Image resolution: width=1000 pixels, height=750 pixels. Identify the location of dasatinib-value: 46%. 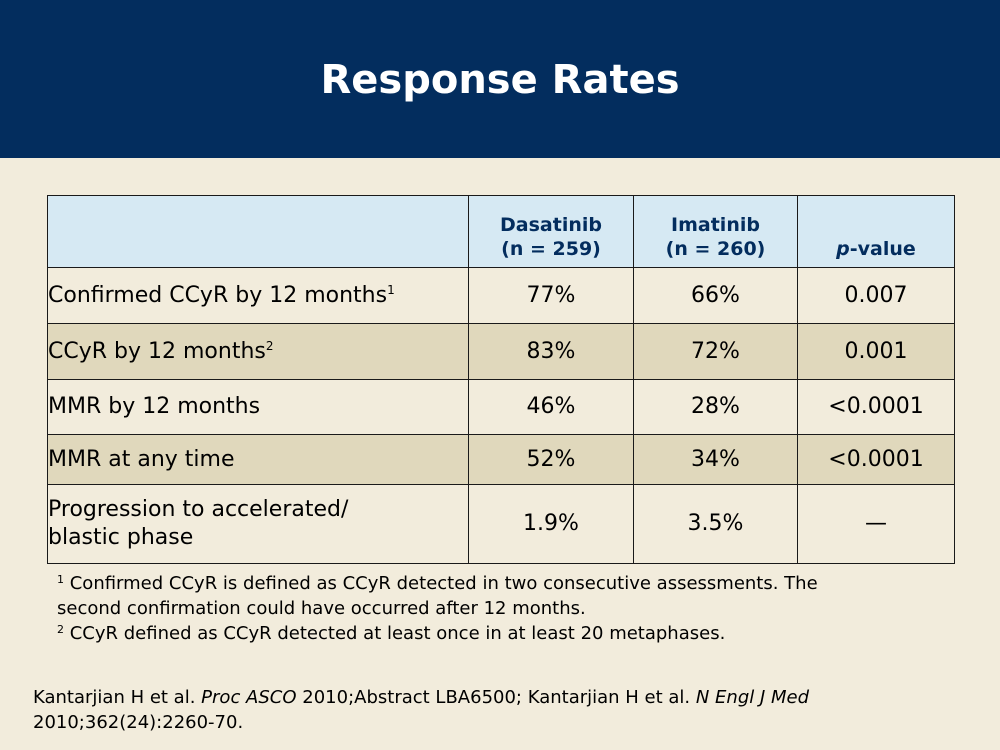
(551, 407).